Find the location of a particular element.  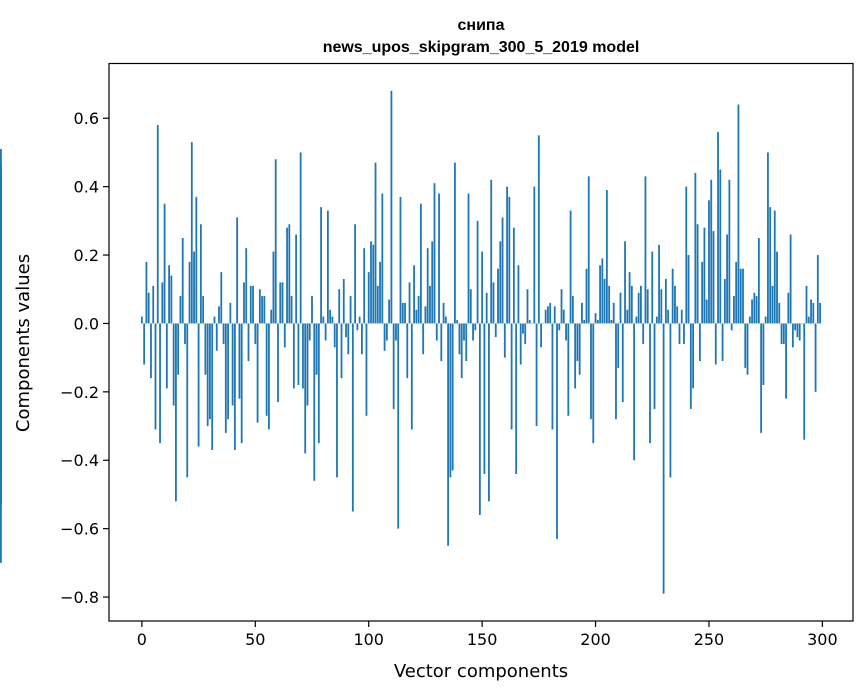

y-tick-label: −0.4 is located at coordinates (79, 460).